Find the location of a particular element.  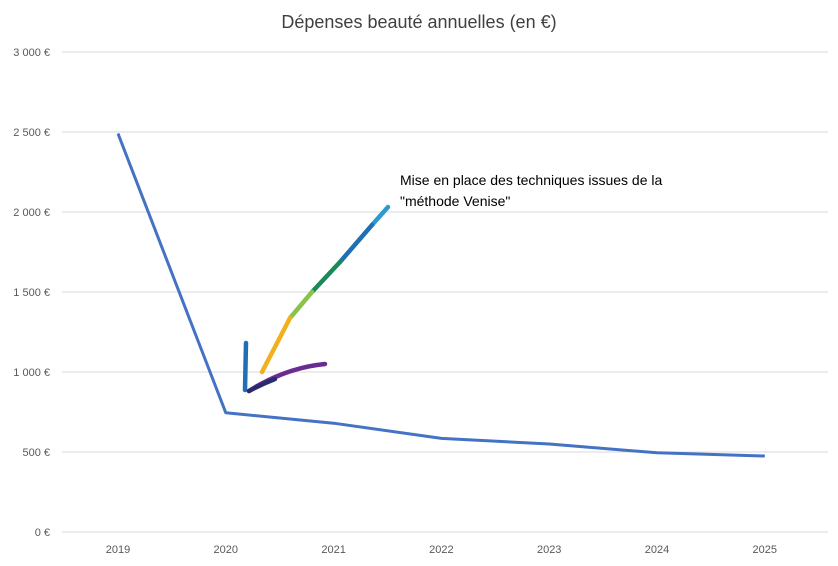

x-axis-tick-labels: 2019 2020 2021 2022 2023 2024 2025 is located at coordinates (441, 550).